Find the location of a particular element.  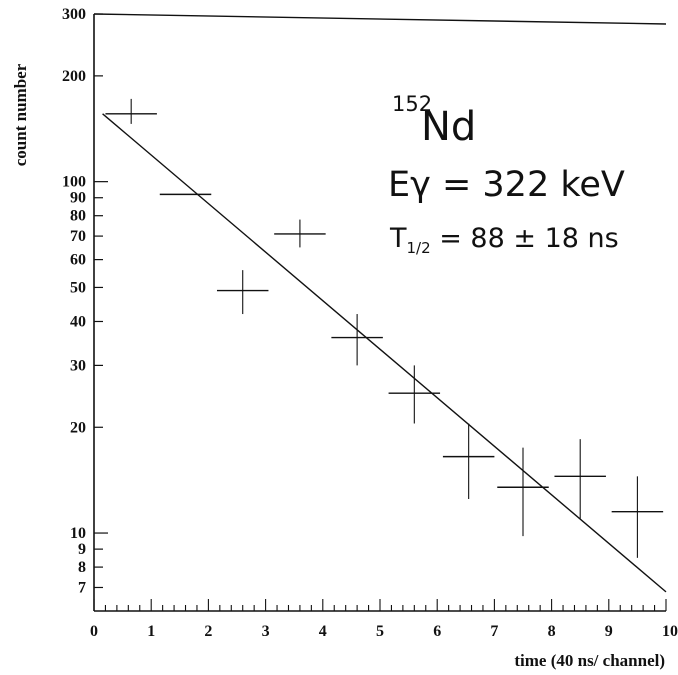

x-axis-label: time (40 ns/ channel) is located at coordinates (589, 660).